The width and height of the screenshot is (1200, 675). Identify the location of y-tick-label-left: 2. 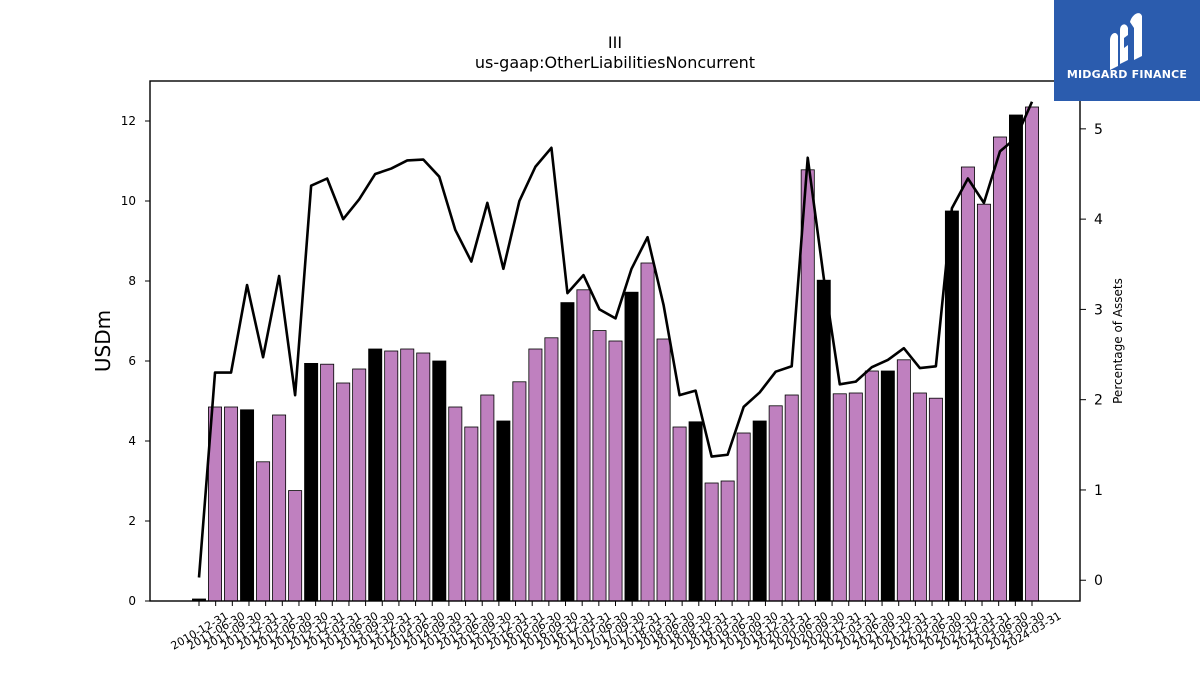
(132, 521).